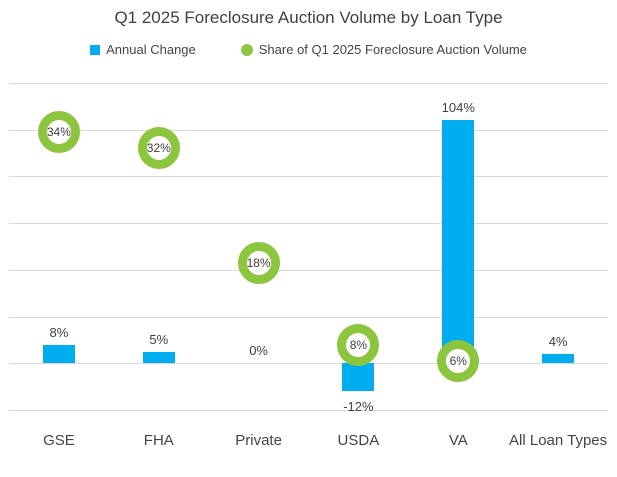 The image size is (617, 477). Describe the element at coordinates (59, 332) in the screenshot. I see `bar-value-label: 8%` at that location.